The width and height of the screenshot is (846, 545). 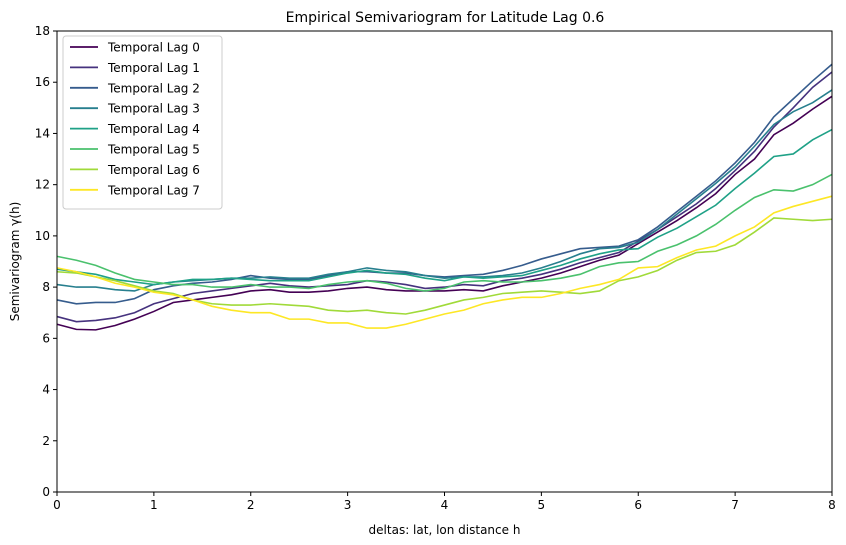 I want to click on legend-label-7: Temporal Lag 7, so click(x=153, y=190).